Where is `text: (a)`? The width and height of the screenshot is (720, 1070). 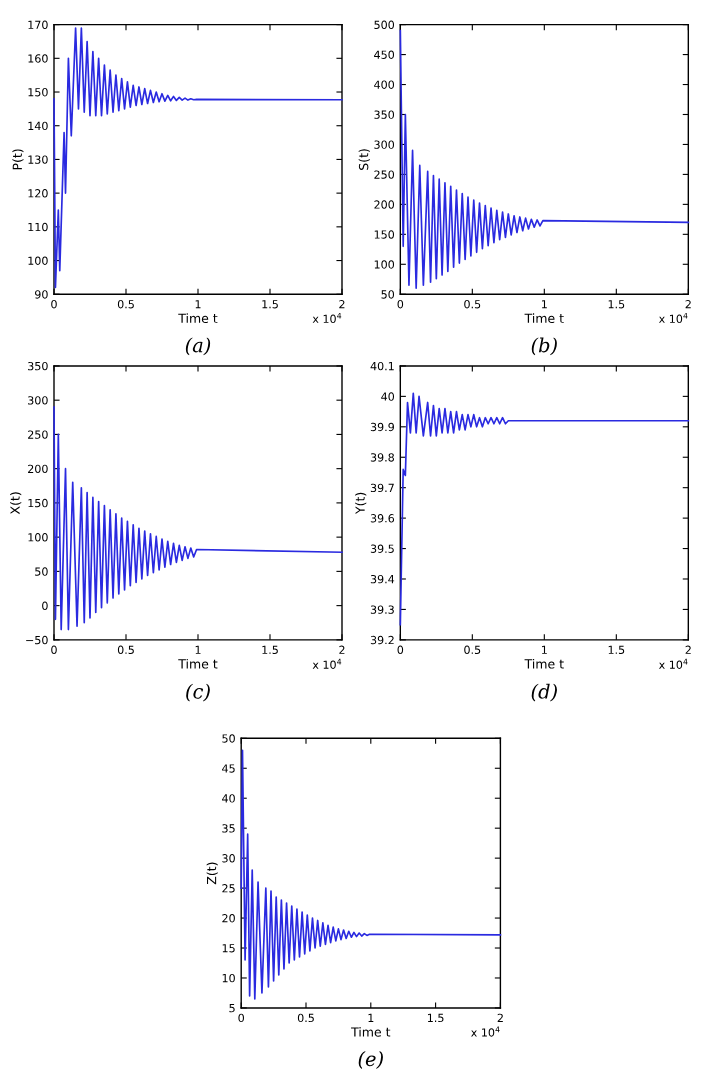 text: (a) is located at coordinates (198, 346).